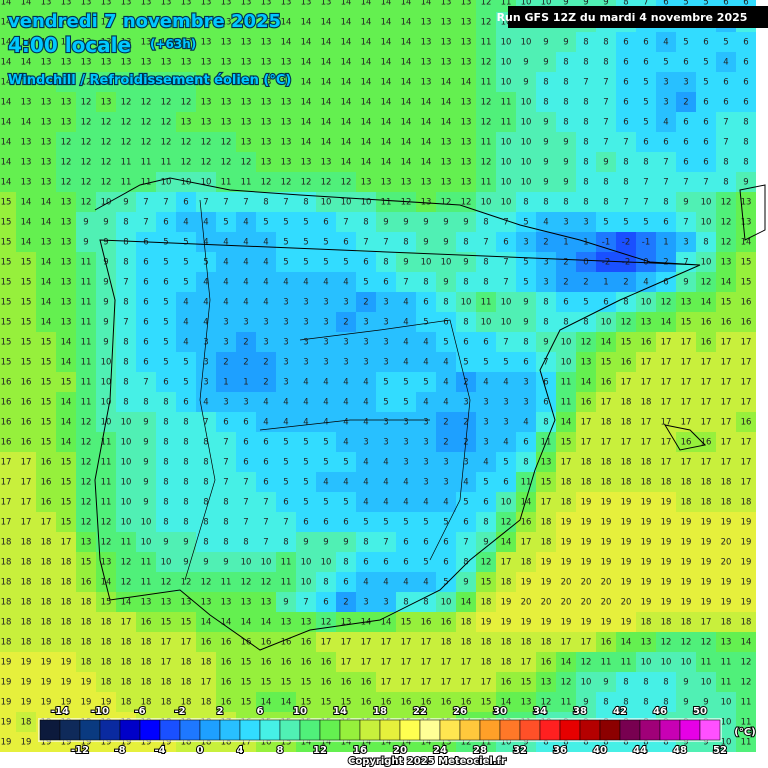 The width and height of the screenshot is (768, 768). I want to click on value-label: 16, so click(706, 343).